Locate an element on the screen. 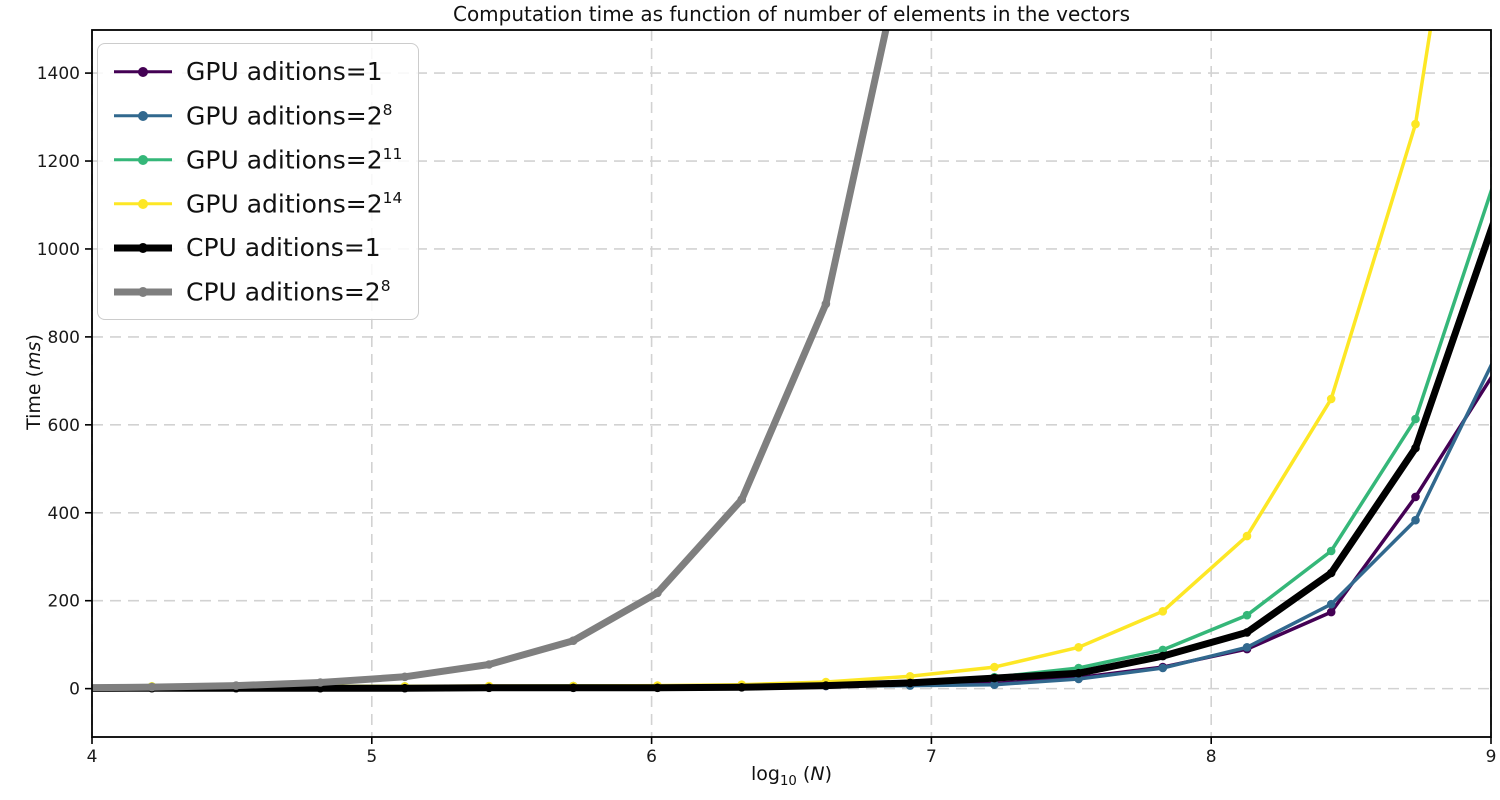 The height and width of the screenshot is (800, 1500). x-tick-label: 8 is located at coordinates (1211, 757).